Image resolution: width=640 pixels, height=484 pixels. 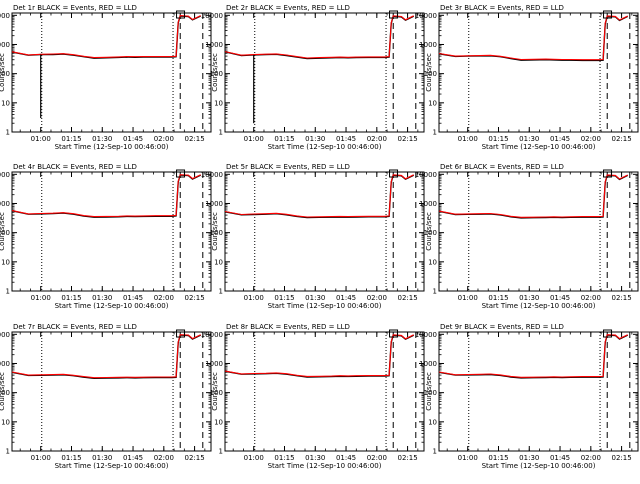 I want to click on plot-title: Det 4r BLACK = Events, RED = LLD, so click(x=75, y=167).